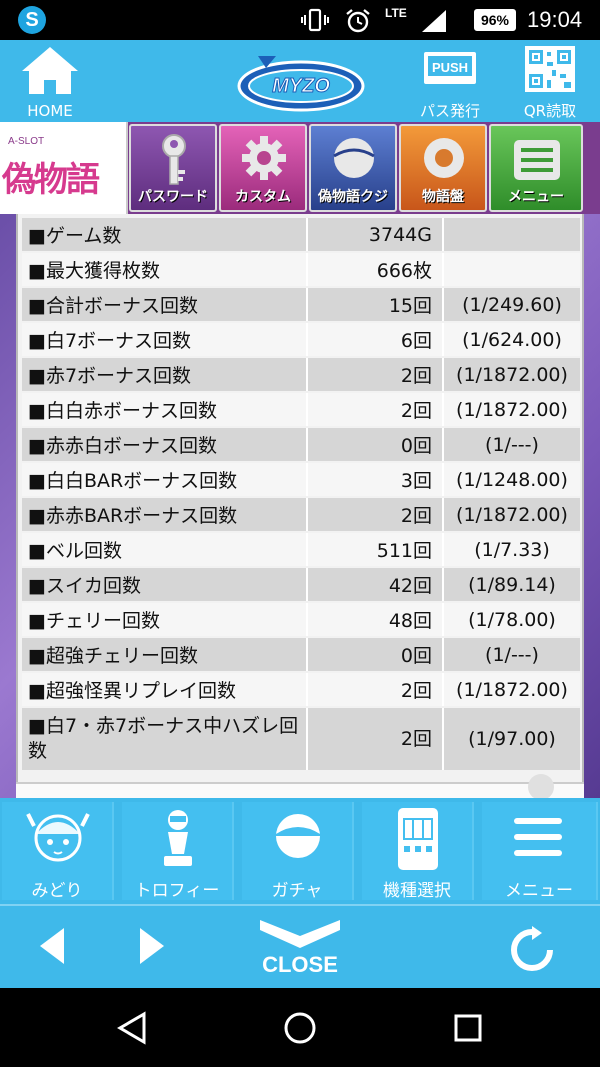  I want to click on tab-lottery: 偽物語クジ, so click(353, 168).